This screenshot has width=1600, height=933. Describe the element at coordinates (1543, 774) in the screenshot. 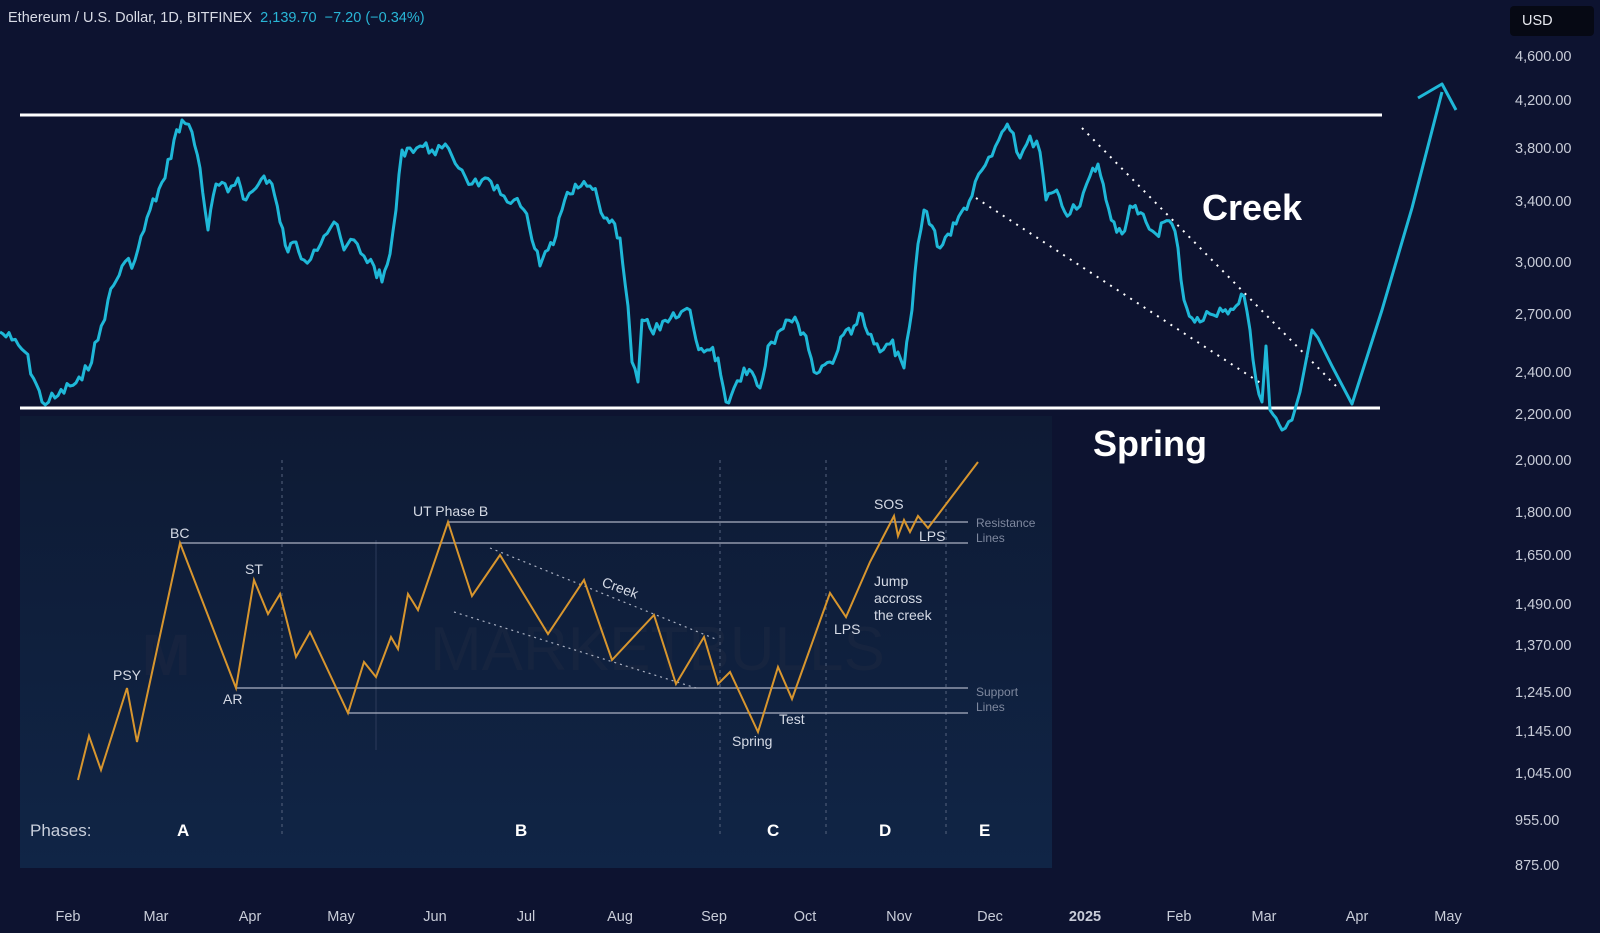

I see `y-tick-label: 1,045.00` at that location.